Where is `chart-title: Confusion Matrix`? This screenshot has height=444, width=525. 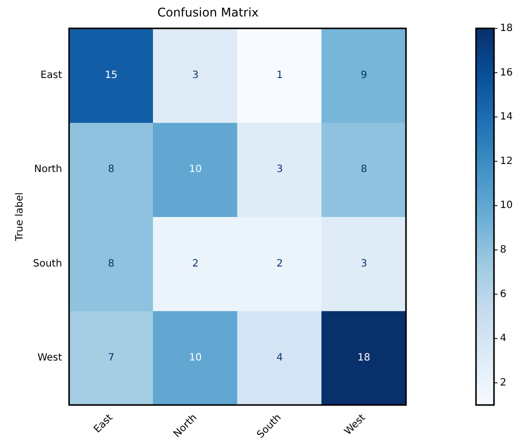
chart-title: Confusion Matrix is located at coordinates (208, 12).